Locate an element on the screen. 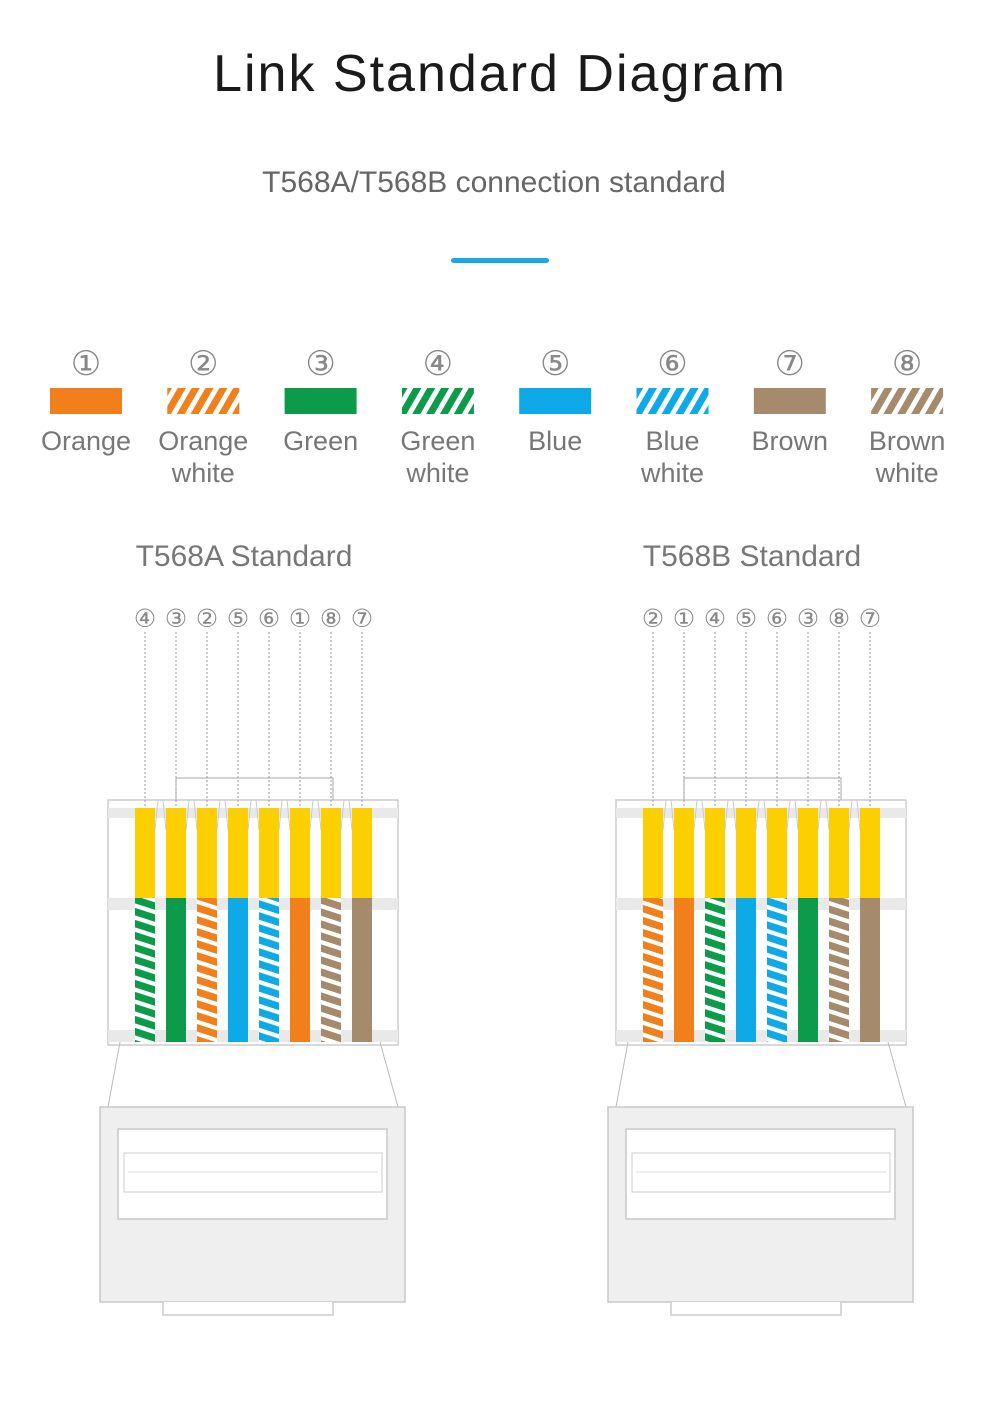  wire-6: ⑥ is located at coordinates (777, 823).